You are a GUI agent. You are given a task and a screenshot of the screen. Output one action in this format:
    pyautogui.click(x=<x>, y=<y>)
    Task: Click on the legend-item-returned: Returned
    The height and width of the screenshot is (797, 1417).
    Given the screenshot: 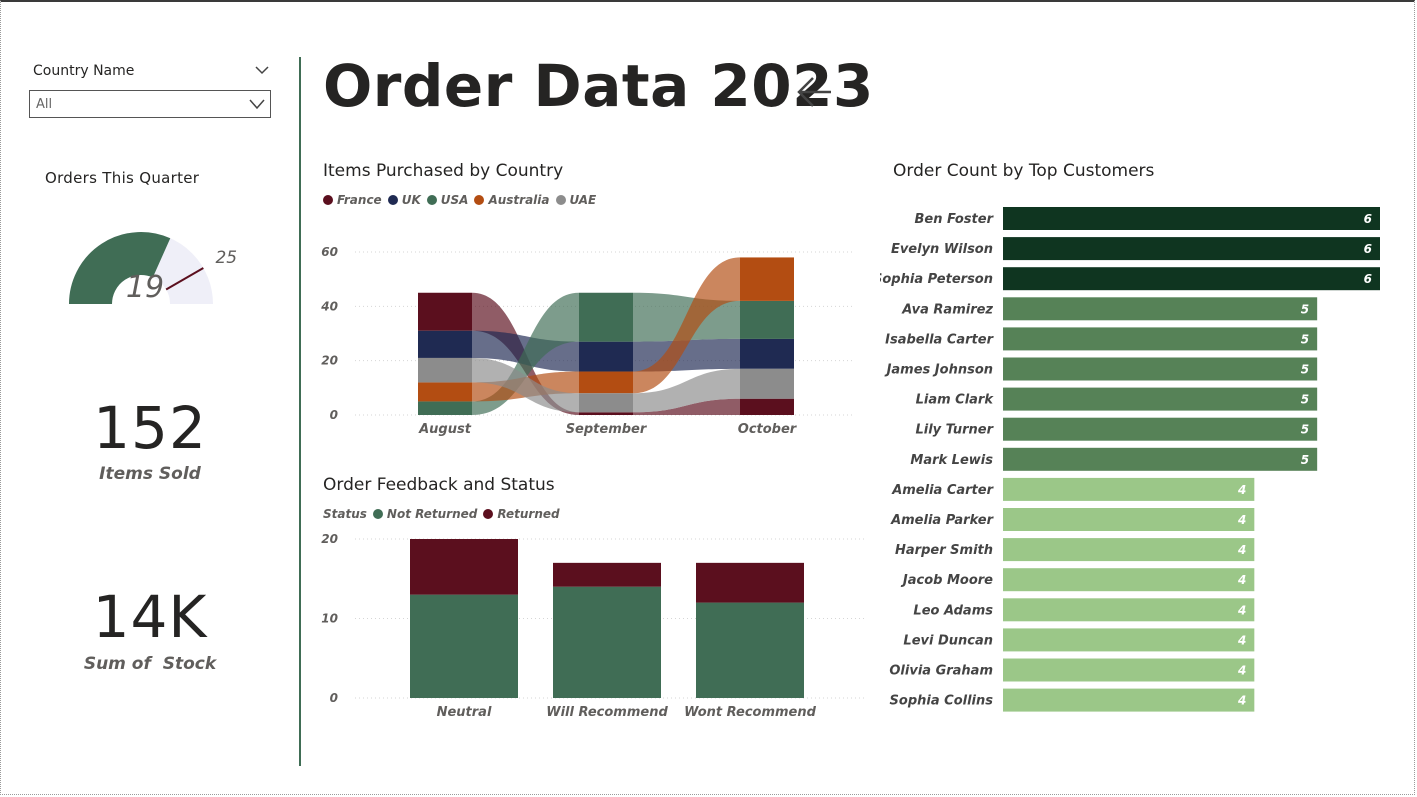 What is the action you would take?
    pyautogui.click(x=521, y=514)
    